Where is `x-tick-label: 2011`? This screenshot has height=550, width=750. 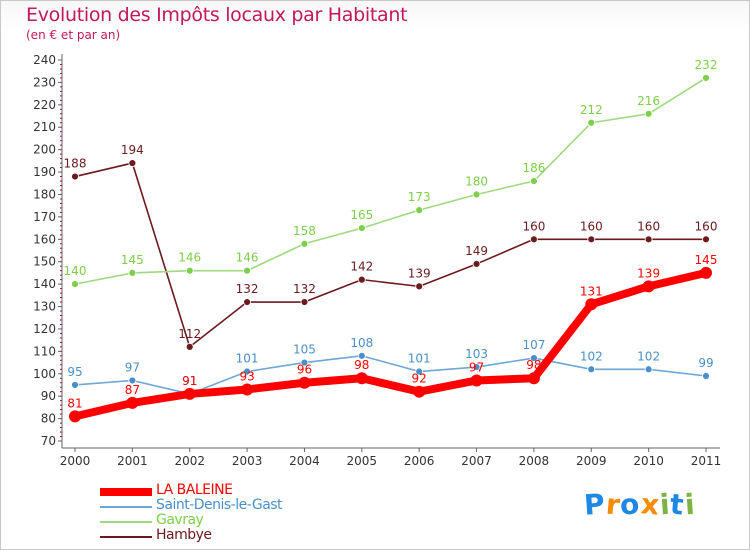
x-tick-label: 2011 is located at coordinates (706, 461).